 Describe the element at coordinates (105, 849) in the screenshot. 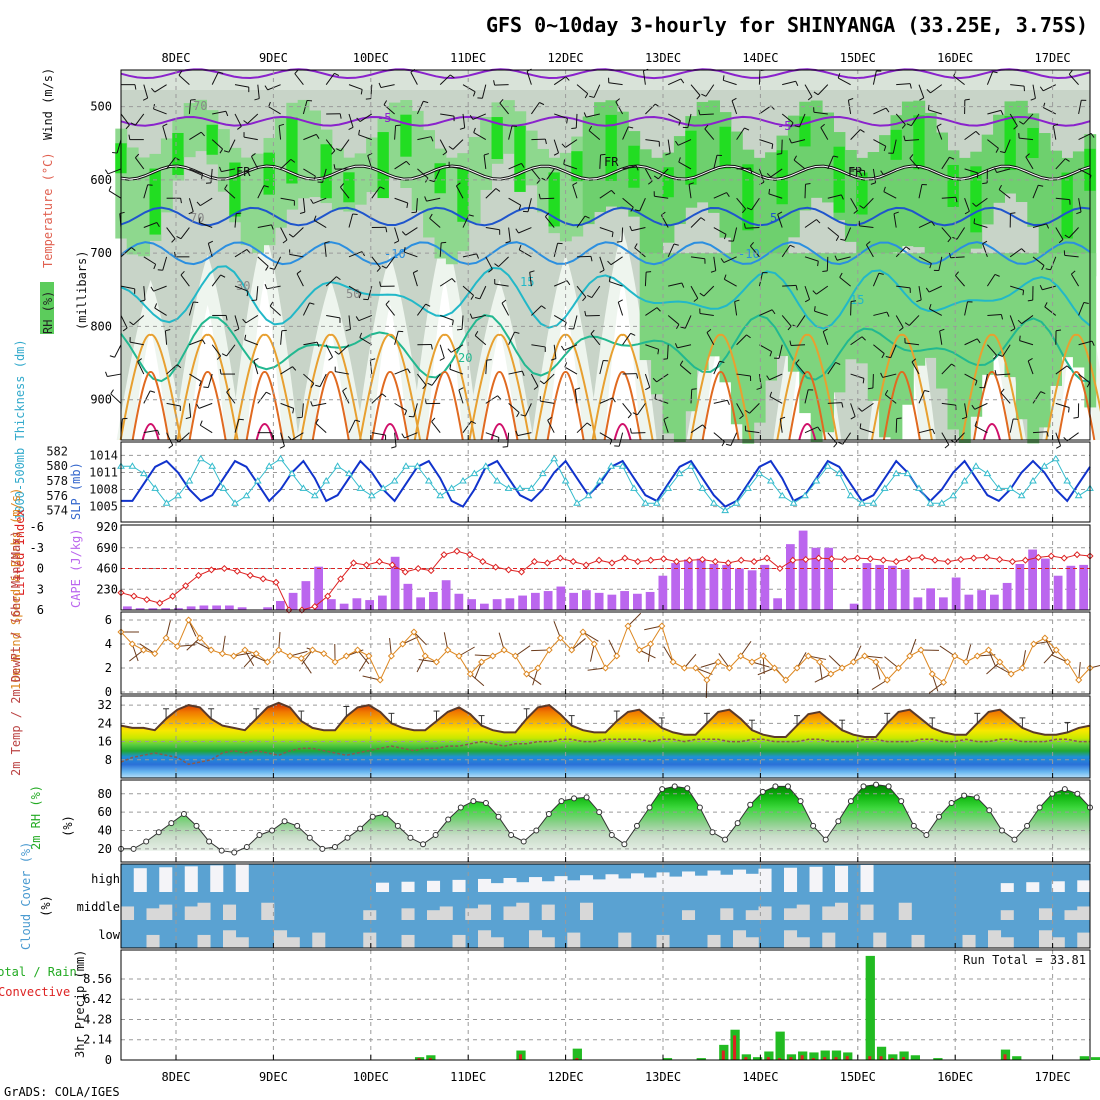

I see `rh-tick-label: 20` at that location.